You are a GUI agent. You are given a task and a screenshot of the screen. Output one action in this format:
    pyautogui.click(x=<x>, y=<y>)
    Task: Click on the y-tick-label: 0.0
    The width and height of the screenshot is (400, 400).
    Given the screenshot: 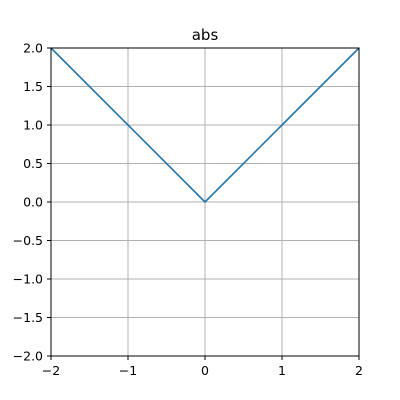 What is the action you would take?
    pyautogui.click(x=33, y=202)
    